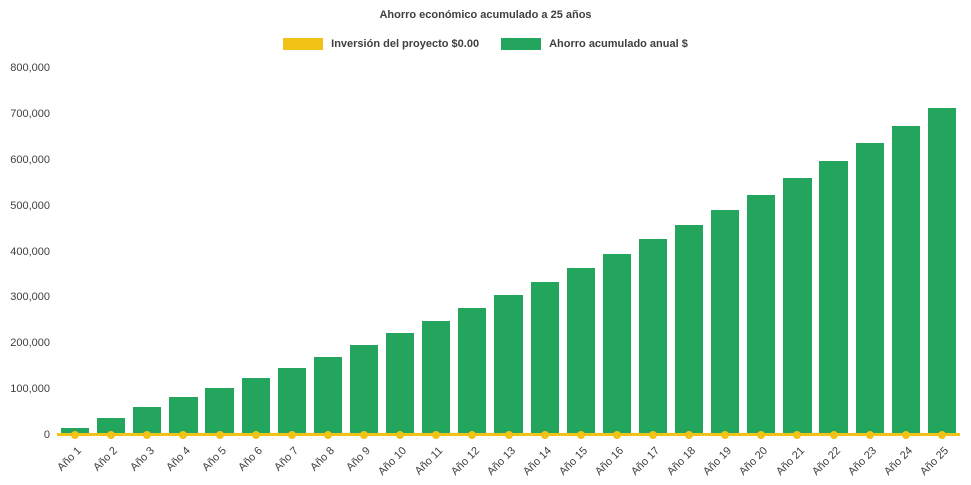 The height and width of the screenshot is (485, 971). What do you see at coordinates (219, 411) in the screenshot?
I see `bar-año-5` at bounding box center [219, 411].